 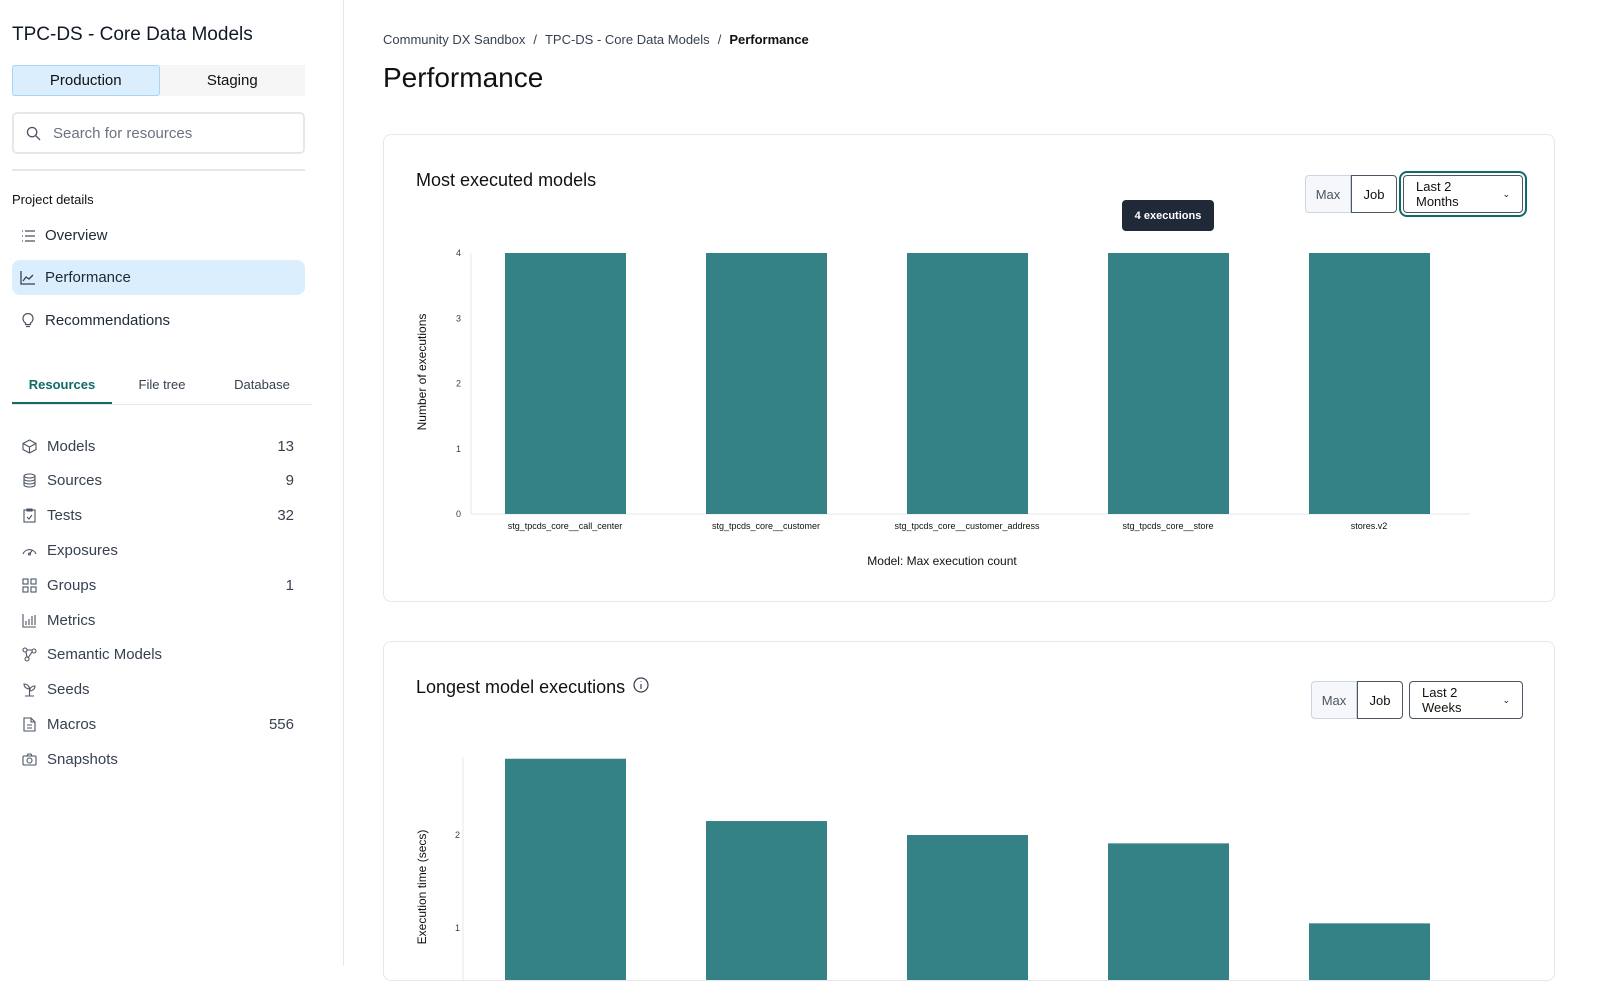 What do you see at coordinates (71, 446) in the screenshot?
I see `resource-label: Models` at bounding box center [71, 446].